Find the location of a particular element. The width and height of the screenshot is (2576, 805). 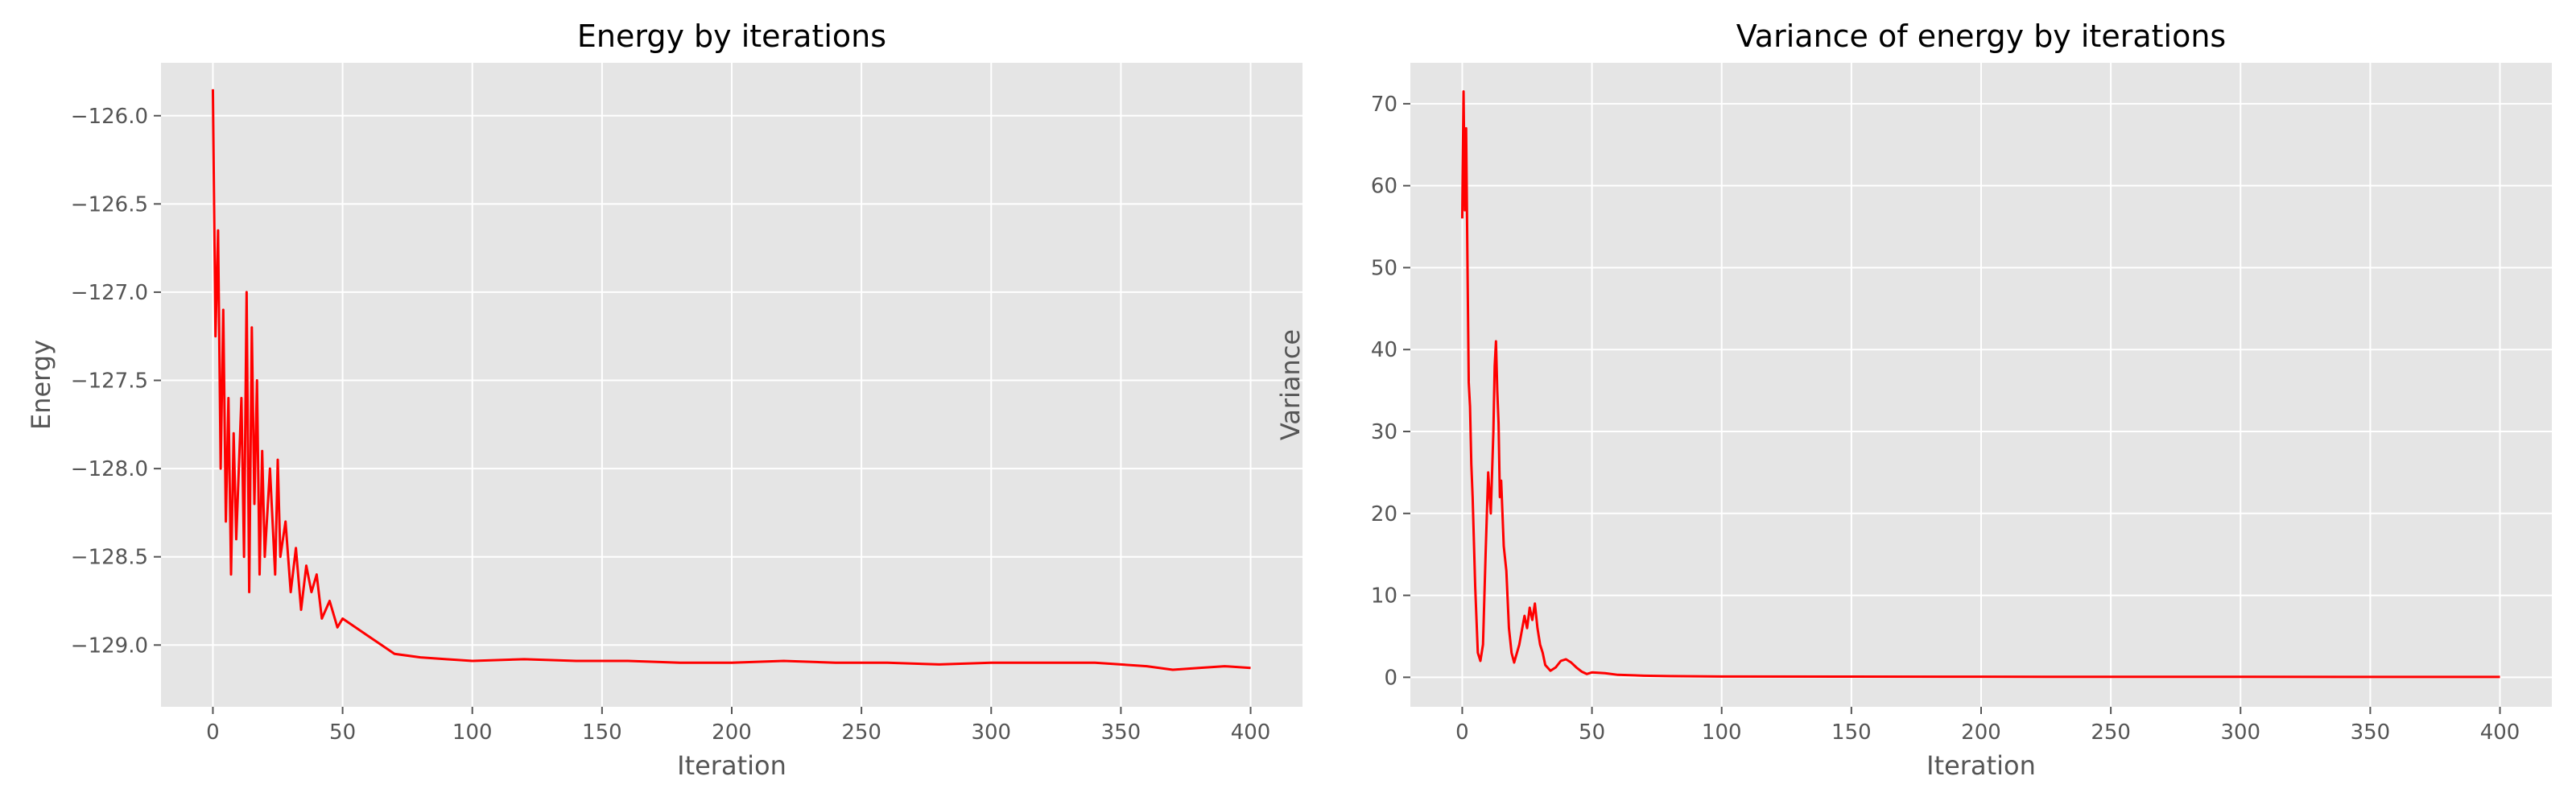

variance-x-tick-label: 250 is located at coordinates (2111, 732).